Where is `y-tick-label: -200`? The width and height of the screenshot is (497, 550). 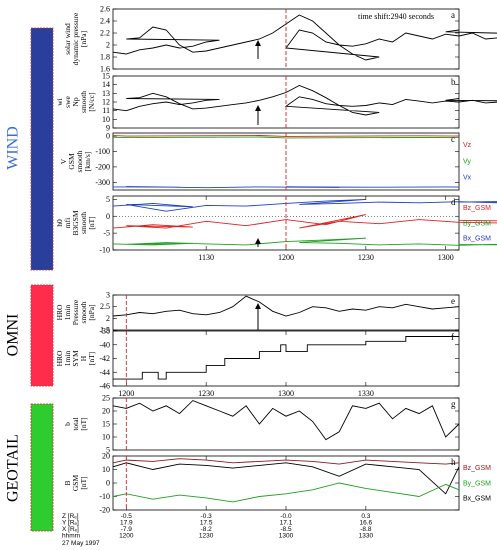 y-tick-label: -200 is located at coordinates (102, 166).